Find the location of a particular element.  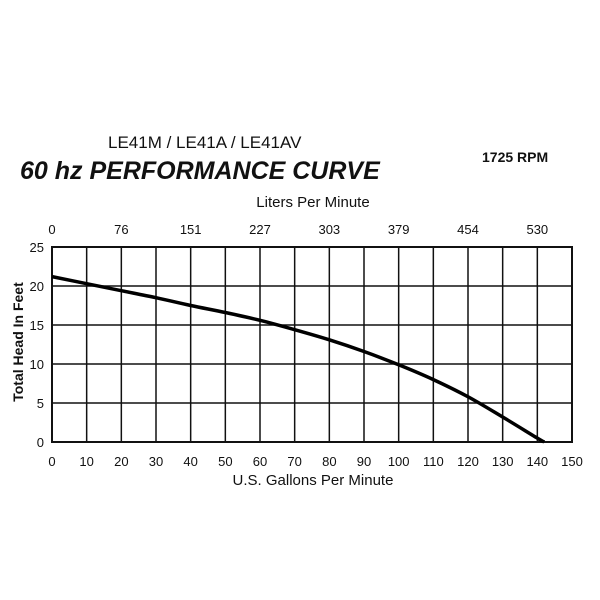

x2-tick-label: 0 is located at coordinates (51, 229).